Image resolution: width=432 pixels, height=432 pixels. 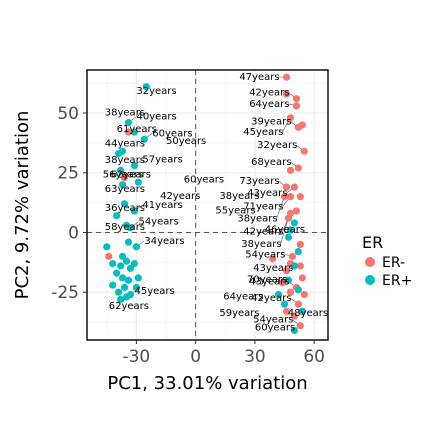 I want to click on point-label: 58years, so click(x=125, y=227).